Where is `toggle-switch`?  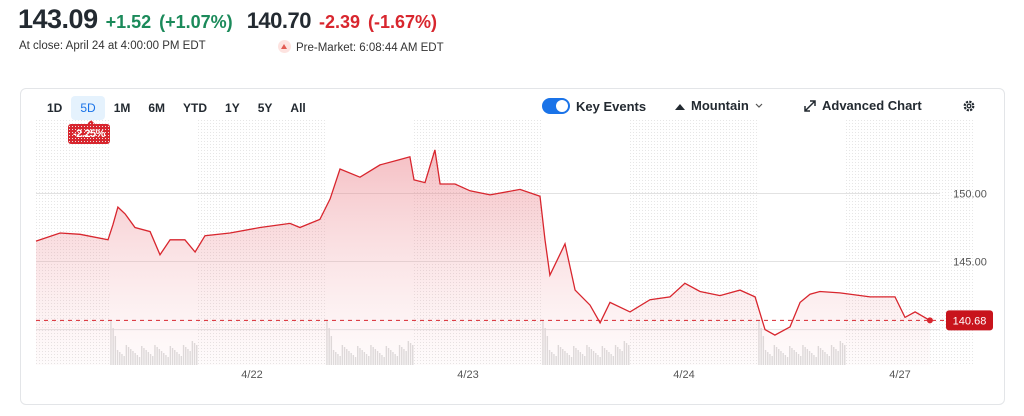 toggle-switch is located at coordinates (556, 106).